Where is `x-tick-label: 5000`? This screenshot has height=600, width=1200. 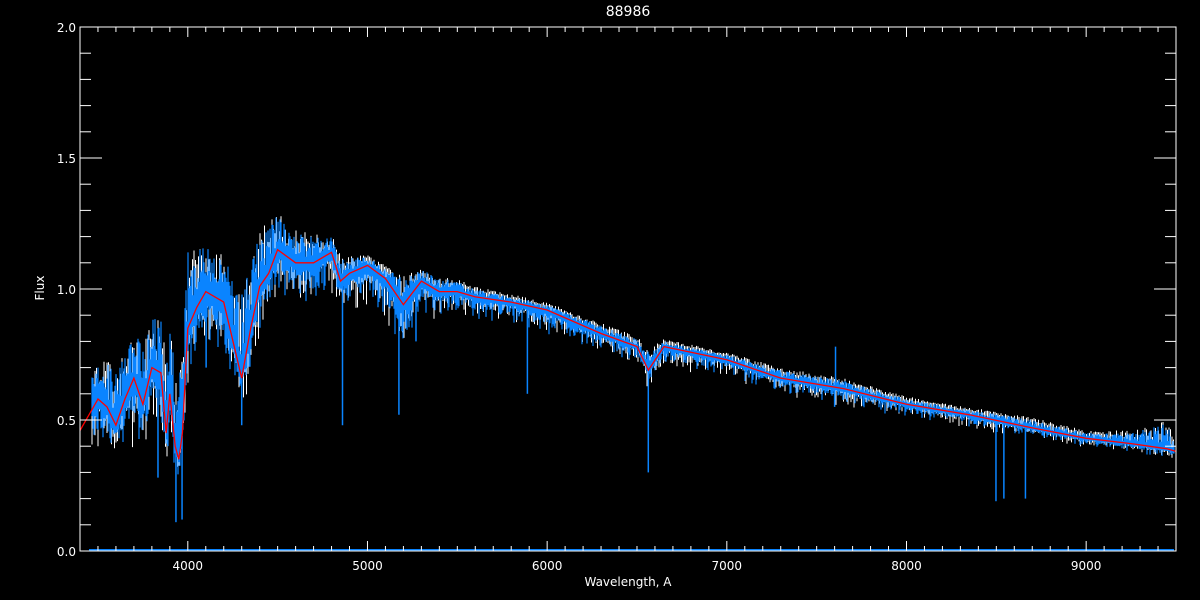
x-tick-label: 5000 is located at coordinates (367, 566).